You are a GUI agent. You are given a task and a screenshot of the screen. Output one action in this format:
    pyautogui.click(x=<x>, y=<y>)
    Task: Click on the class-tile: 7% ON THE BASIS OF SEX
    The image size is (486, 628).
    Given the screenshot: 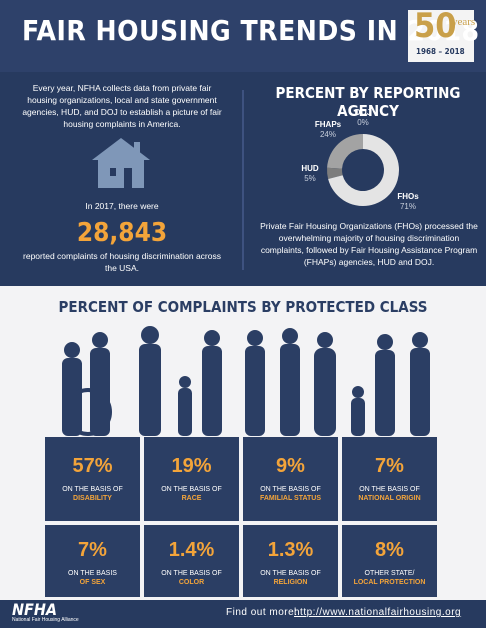 What is the action you would take?
    pyautogui.click(x=92, y=561)
    